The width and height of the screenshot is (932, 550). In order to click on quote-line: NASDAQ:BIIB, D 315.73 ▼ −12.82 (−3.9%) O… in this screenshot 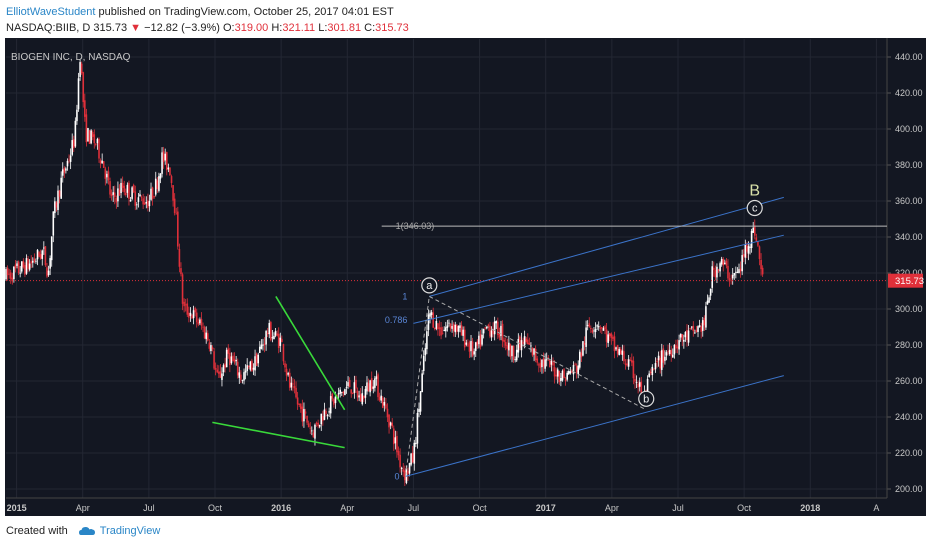, I will do `click(207, 28)`.